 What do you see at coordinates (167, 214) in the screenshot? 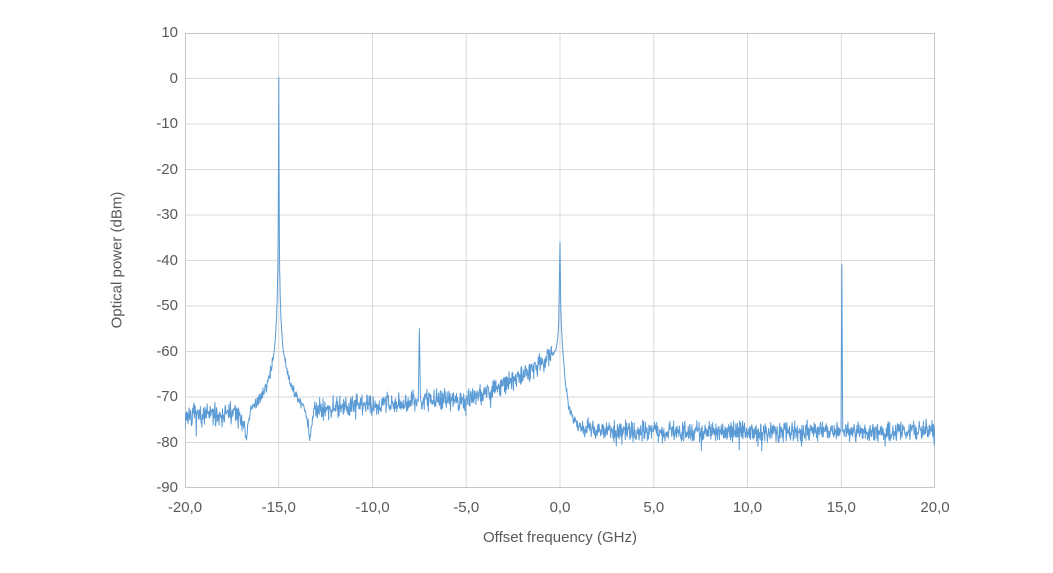
I see `y-tick-label: -30` at bounding box center [167, 214].